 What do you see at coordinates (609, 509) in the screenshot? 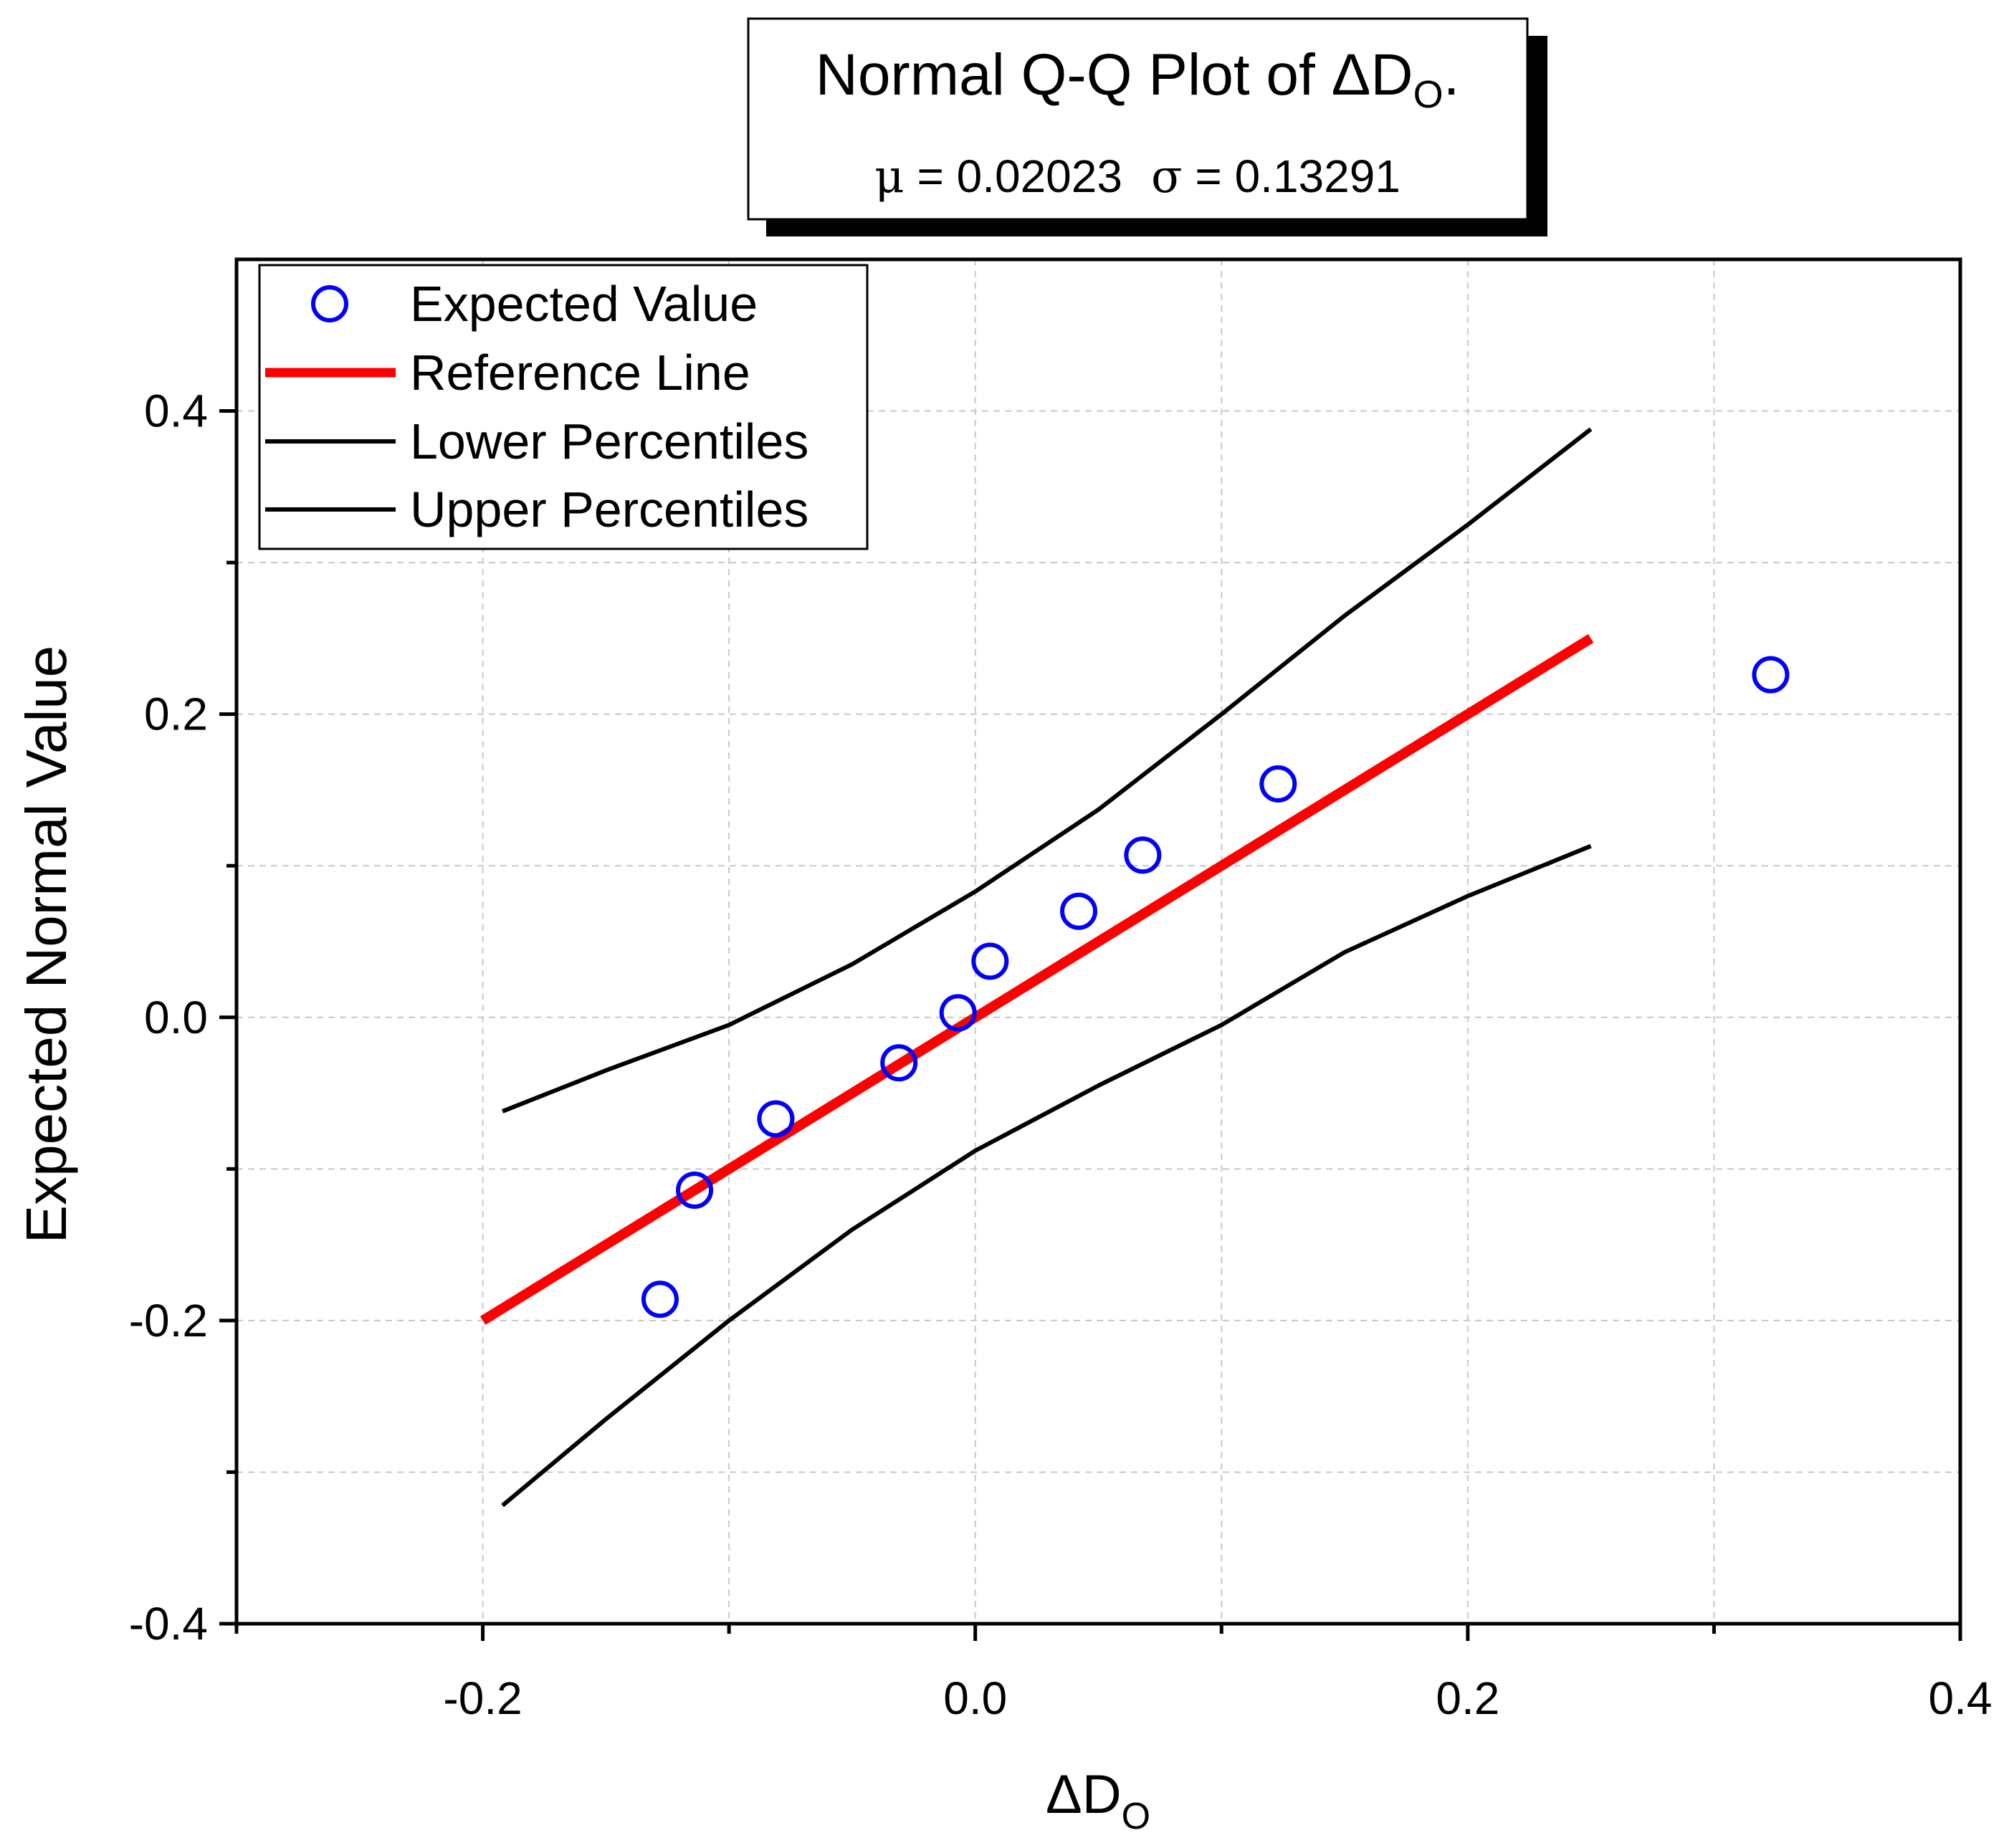
I see `legend-label: Upper Percentiles` at bounding box center [609, 509].